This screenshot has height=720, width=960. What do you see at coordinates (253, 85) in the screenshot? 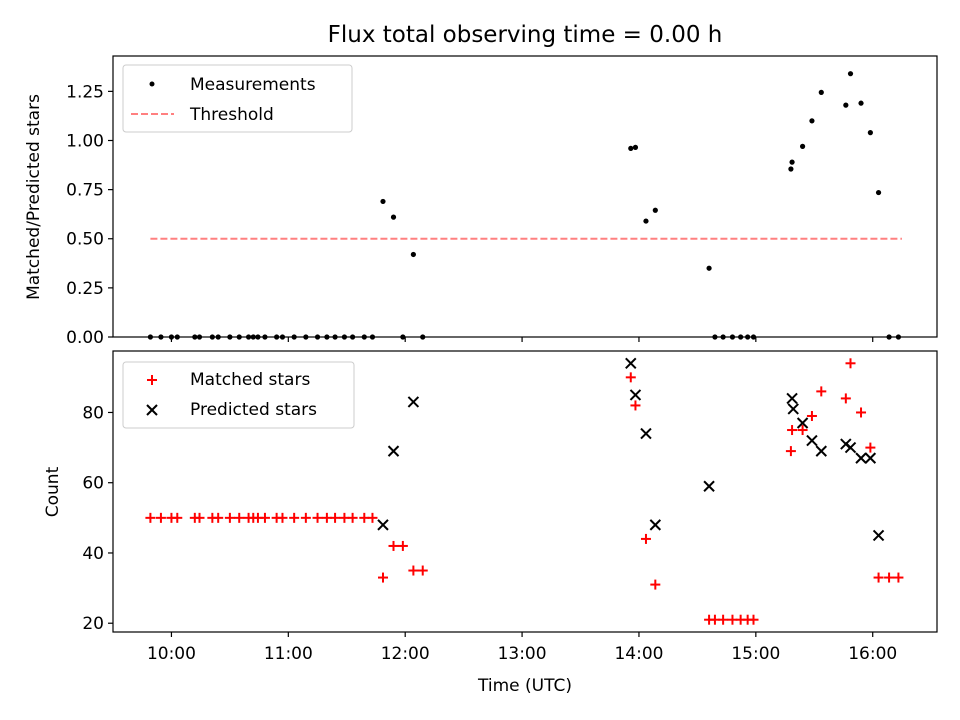
I see `legend-measurements-label: Measurements` at bounding box center [253, 85].